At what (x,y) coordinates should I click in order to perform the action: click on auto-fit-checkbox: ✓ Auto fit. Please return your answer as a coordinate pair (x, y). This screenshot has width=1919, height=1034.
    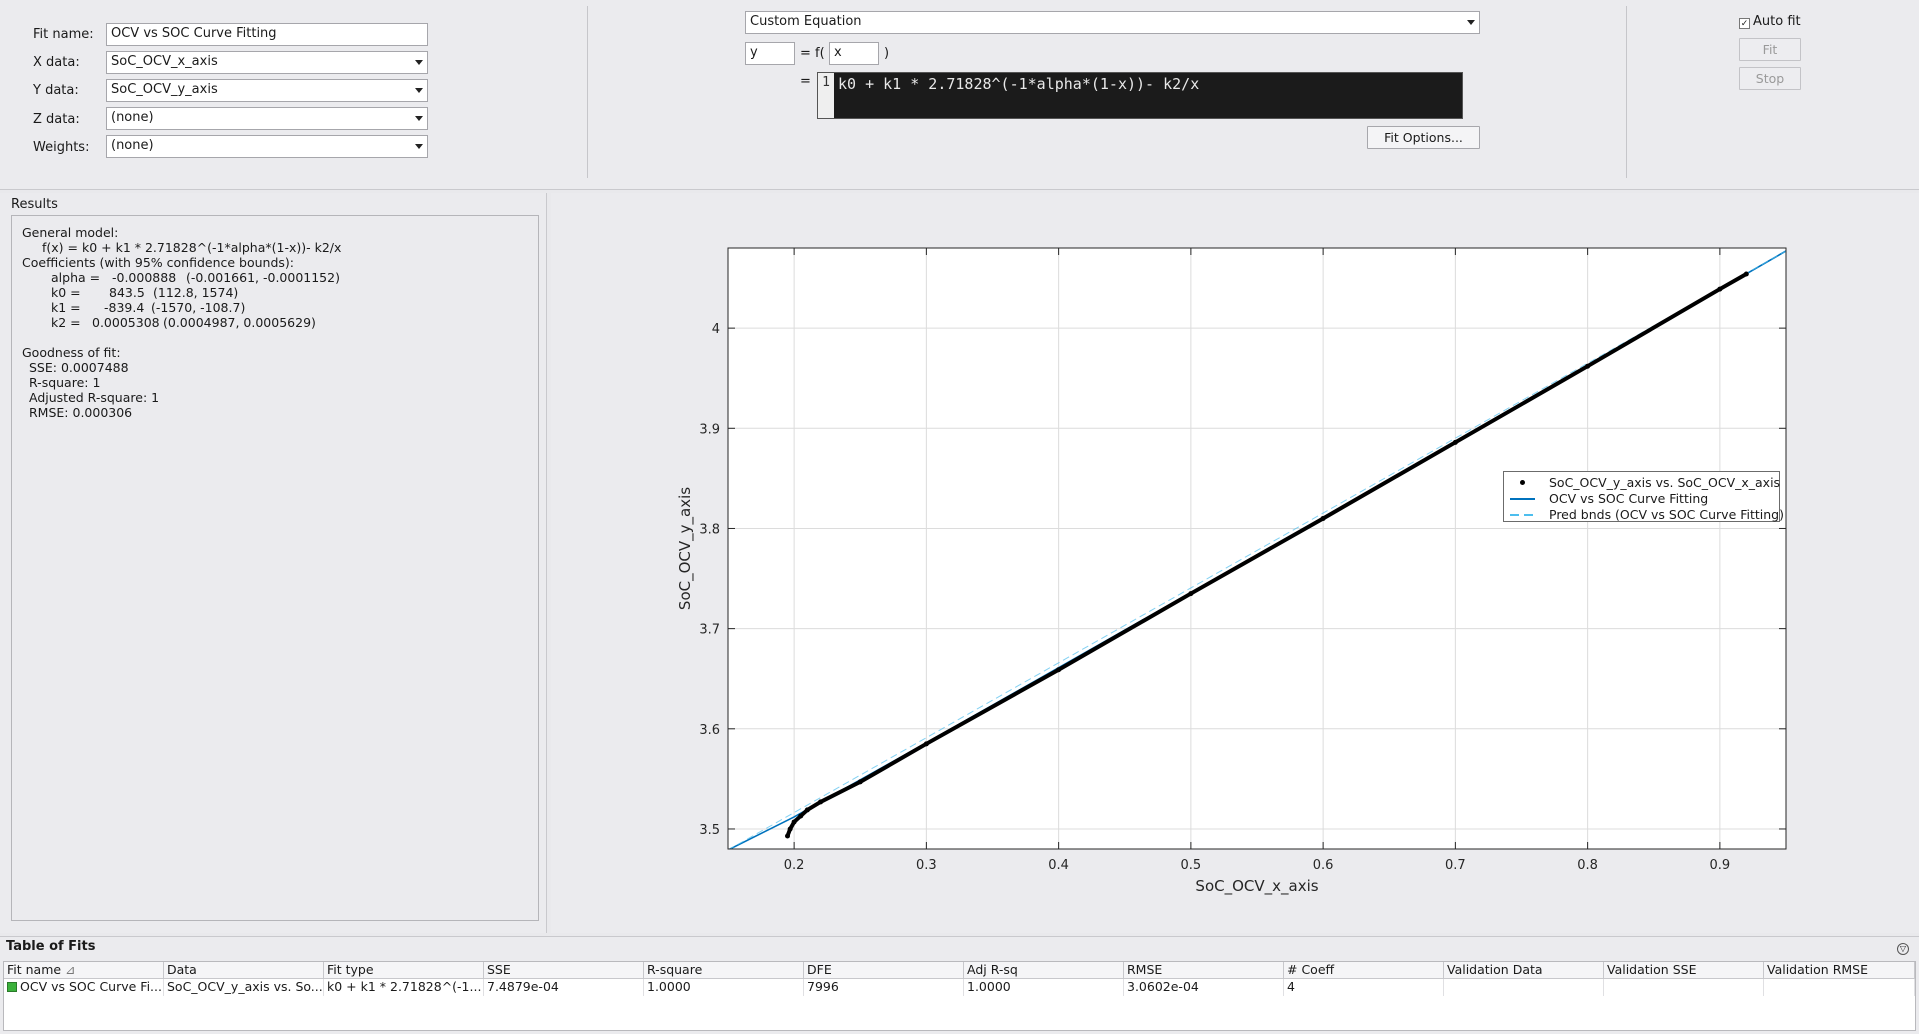
    Looking at the image, I should click on (1770, 21).